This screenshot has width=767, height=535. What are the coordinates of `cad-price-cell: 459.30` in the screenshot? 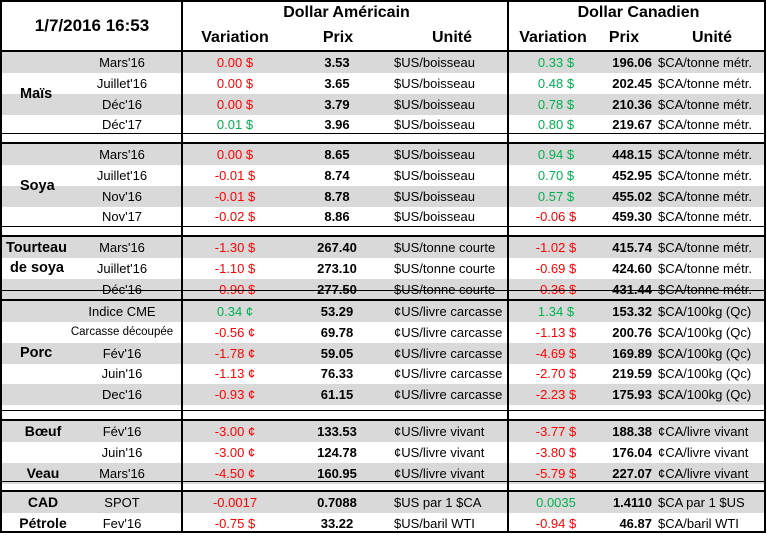 It's located at (632, 217).